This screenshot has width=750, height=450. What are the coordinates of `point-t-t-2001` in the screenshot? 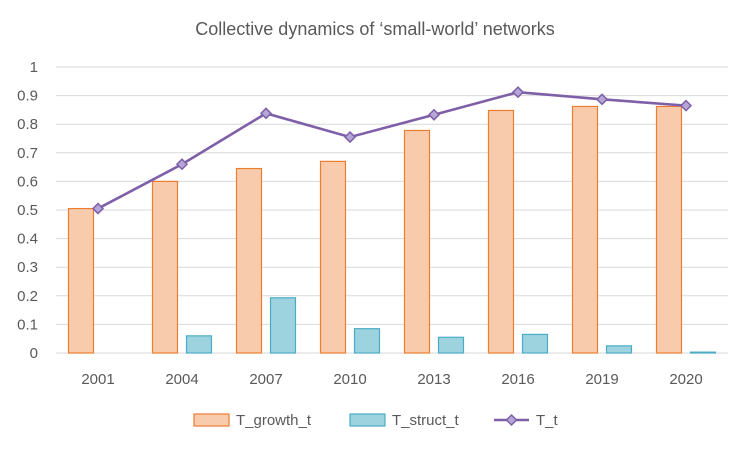 It's located at (98, 208).